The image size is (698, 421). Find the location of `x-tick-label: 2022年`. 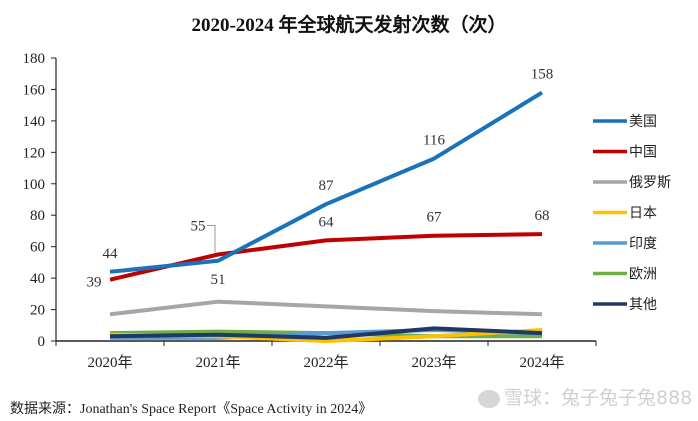

x-tick-label: 2022年 is located at coordinates (325, 362).